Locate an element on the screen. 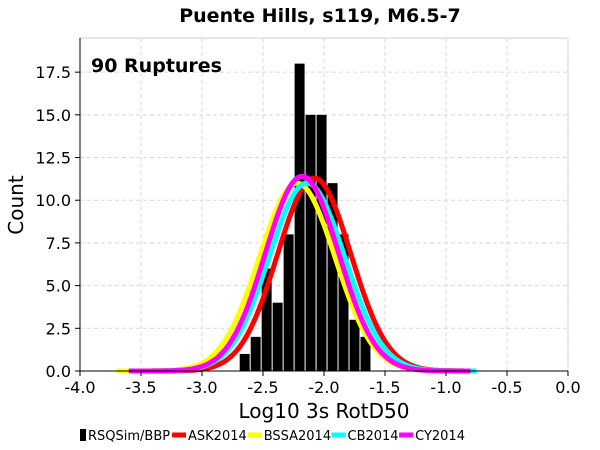 This screenshot has height=450, width=600. y-tick-label: 2.5 is located at coordinates (58, 328).